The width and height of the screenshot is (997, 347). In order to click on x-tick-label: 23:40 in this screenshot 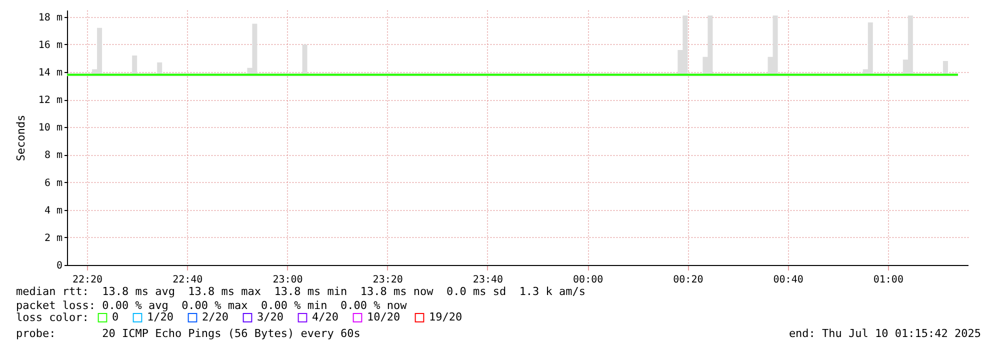, I will do `click(488, 280)`.